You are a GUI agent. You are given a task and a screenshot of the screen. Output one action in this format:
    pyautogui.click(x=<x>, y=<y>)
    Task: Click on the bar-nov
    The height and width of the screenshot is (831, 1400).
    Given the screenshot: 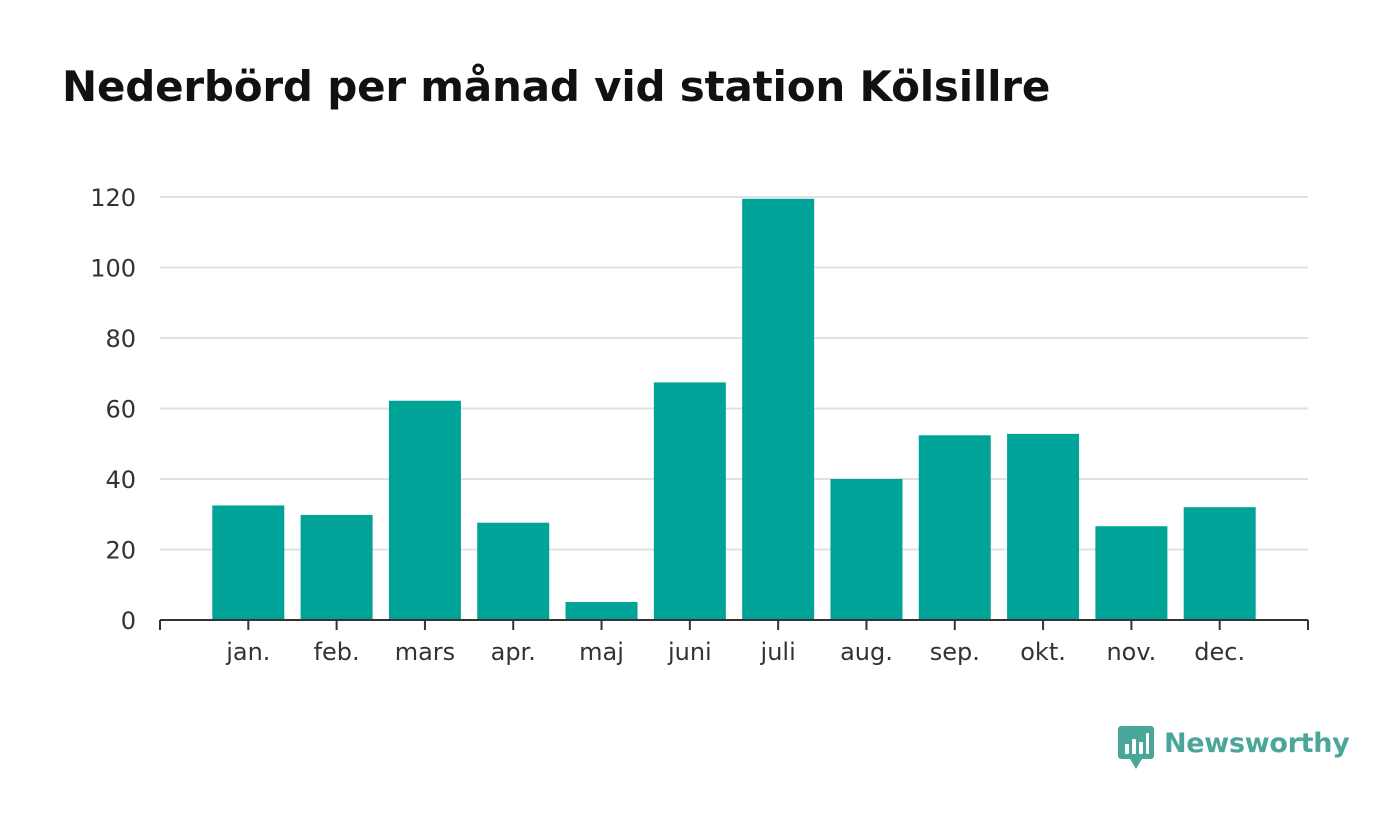 What is the action you would take?
    pyautogui.click(x=1131, y=573)
    